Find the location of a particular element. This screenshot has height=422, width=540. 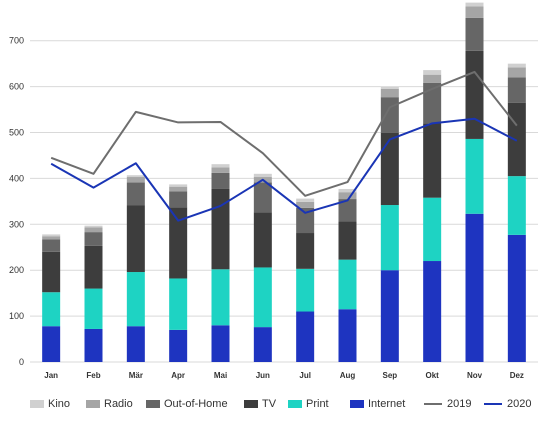

x-tick-label: Apr is located at coordinates (178, 375).